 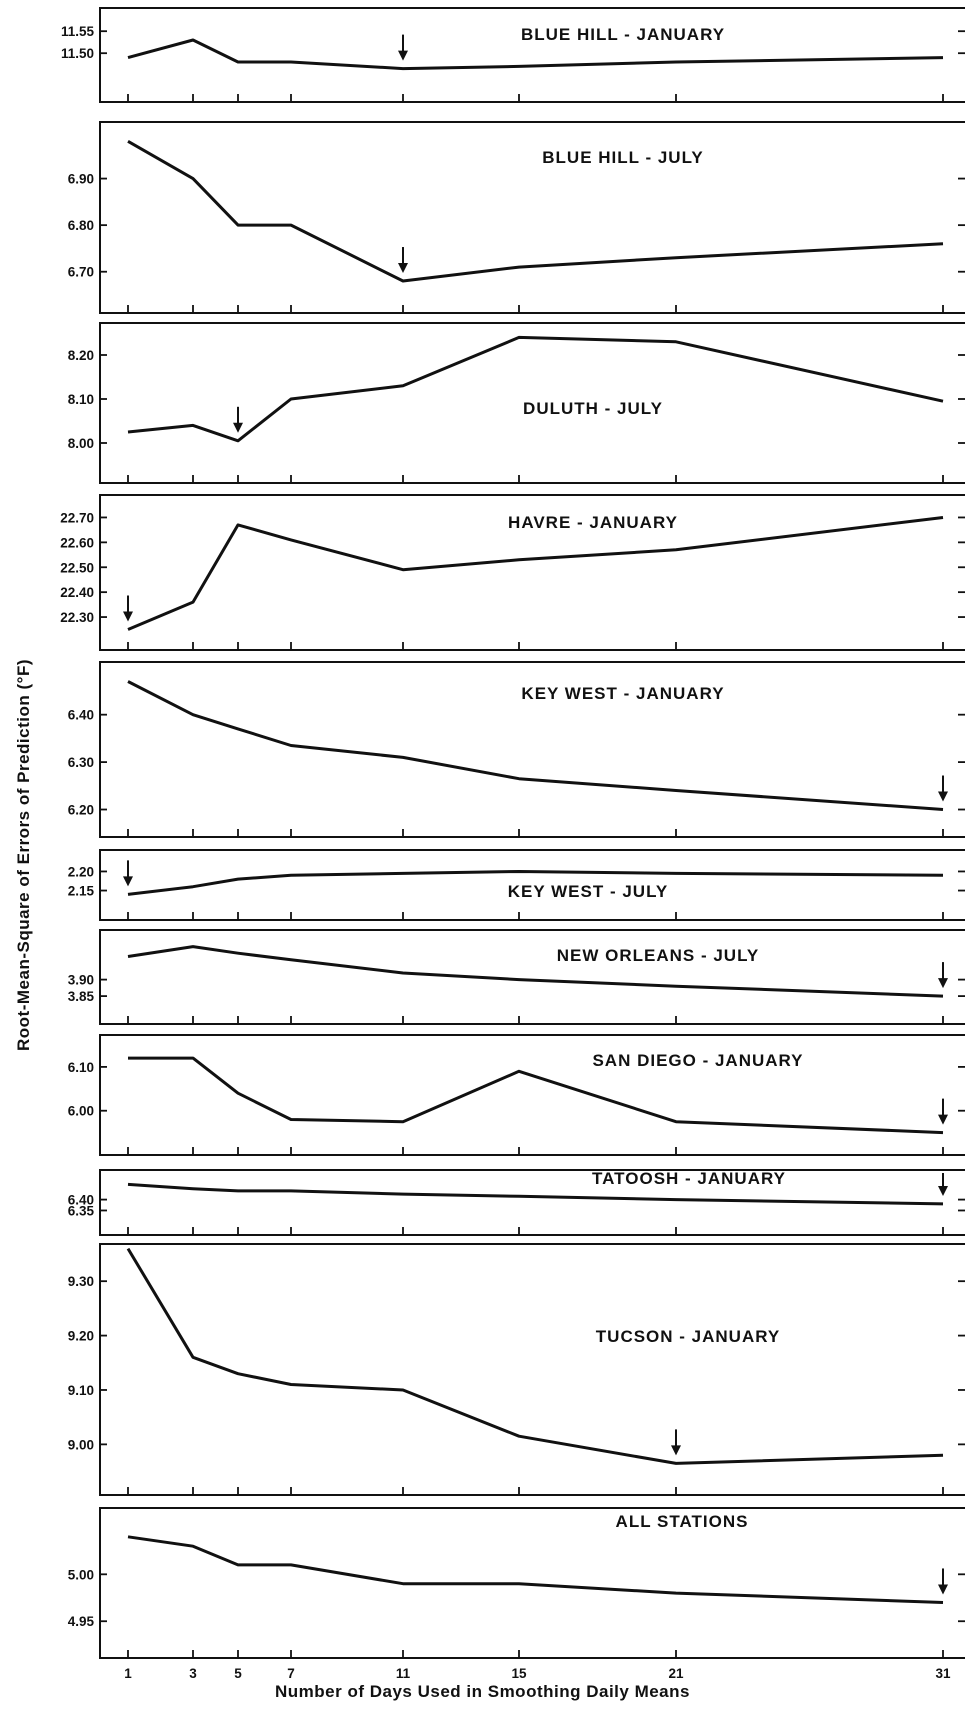 I want to click on y-tick-label: 6.00, so click(x=81, y=1111).